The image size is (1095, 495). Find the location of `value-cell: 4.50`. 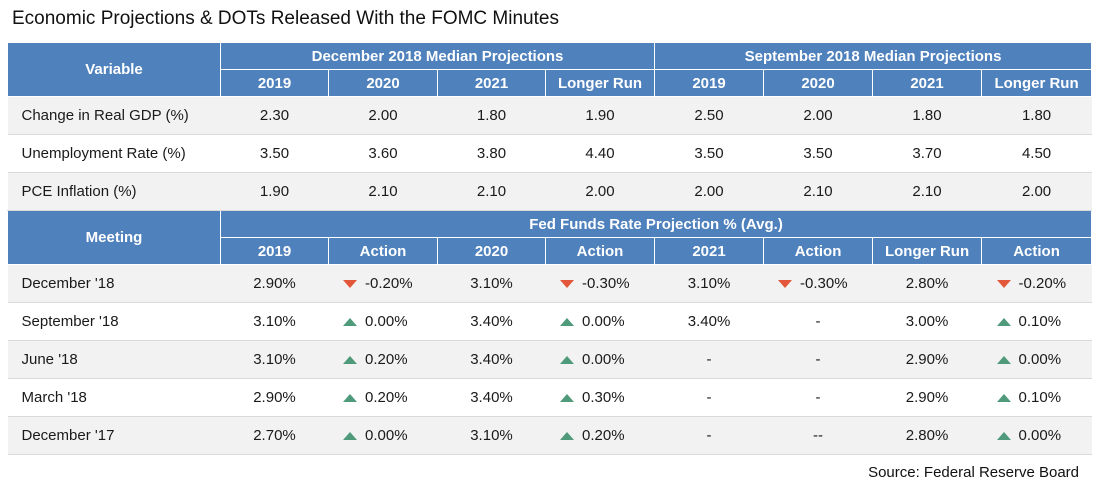

value-cell: 4.50 is located at coordinates (1036, 153).